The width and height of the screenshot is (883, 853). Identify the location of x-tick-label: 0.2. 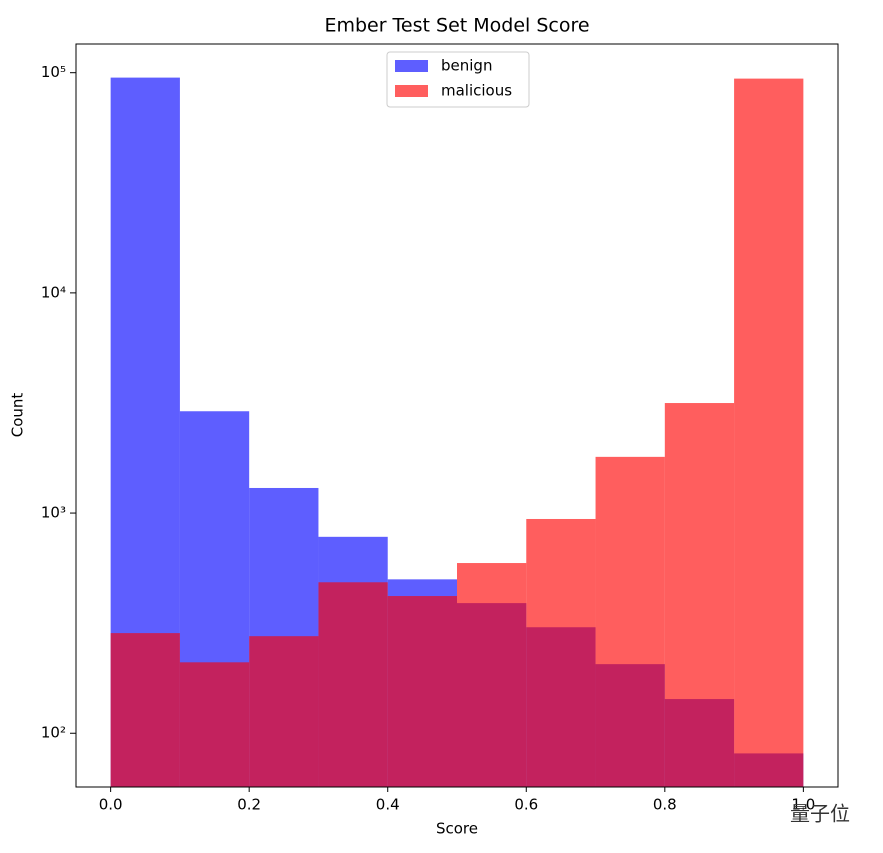
(249, 805).